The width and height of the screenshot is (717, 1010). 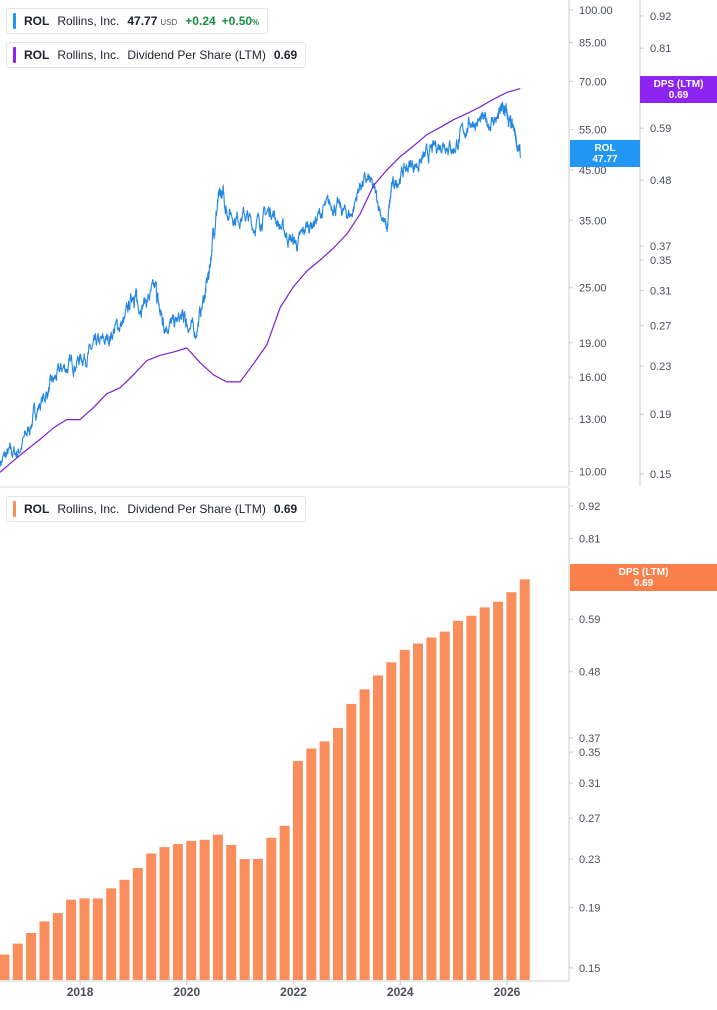 I want to click on dps-tick-label: 0.15, so click(x=660, y=475).